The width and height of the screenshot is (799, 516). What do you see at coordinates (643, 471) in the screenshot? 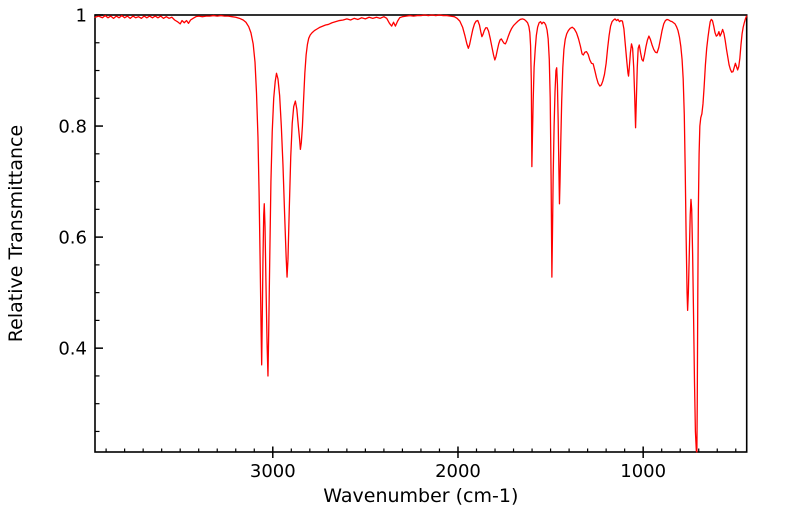
I see `x-tick-label: 1000` at bounding box center [643, 471].